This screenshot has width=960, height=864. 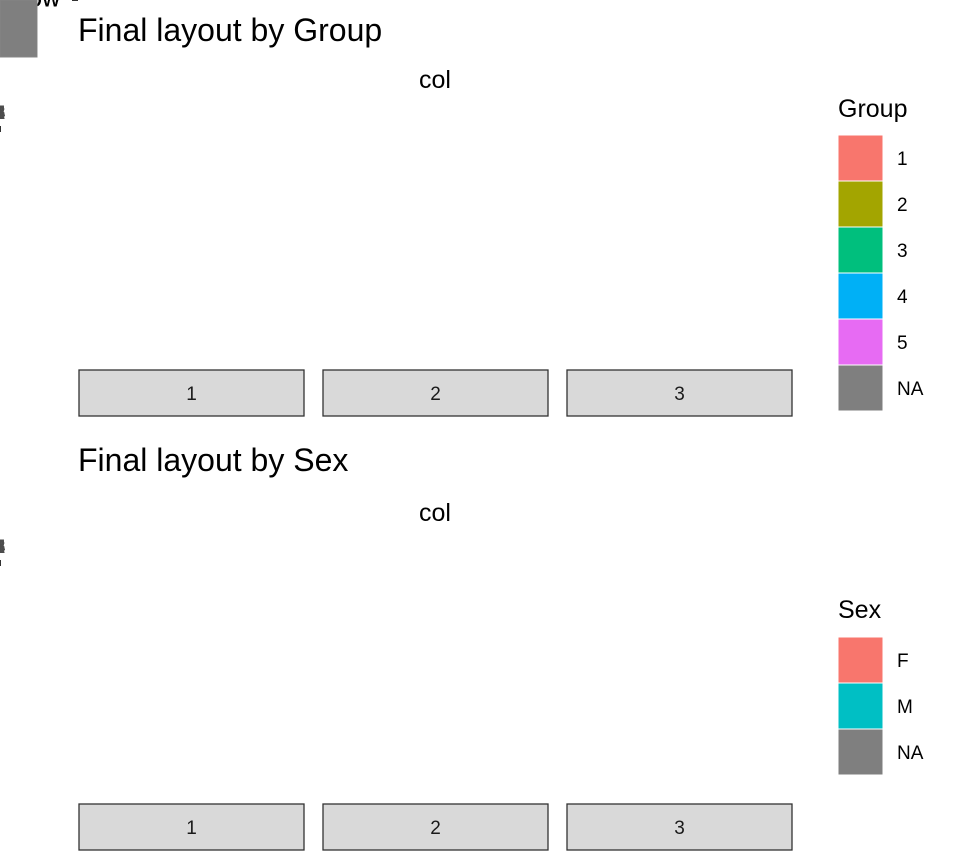 What do you see at coordinates (872, 109) in the screenshot?
I see `legend-title: Group` at bounding box center [872, 109].